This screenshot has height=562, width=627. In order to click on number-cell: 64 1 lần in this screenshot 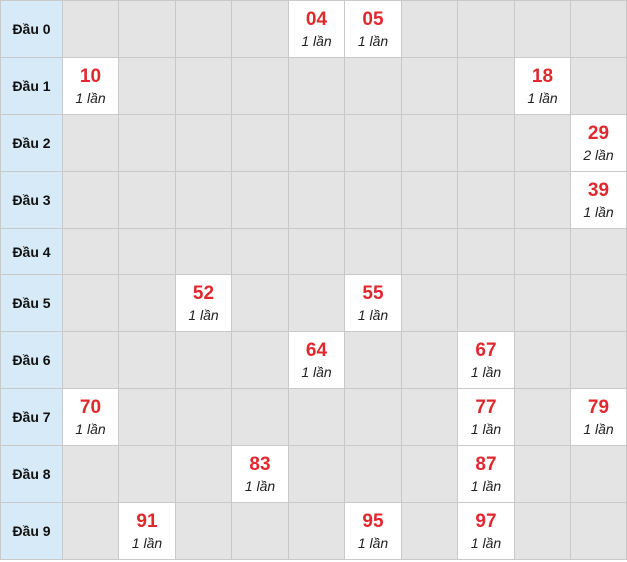, I will do `click(316, 360)`.